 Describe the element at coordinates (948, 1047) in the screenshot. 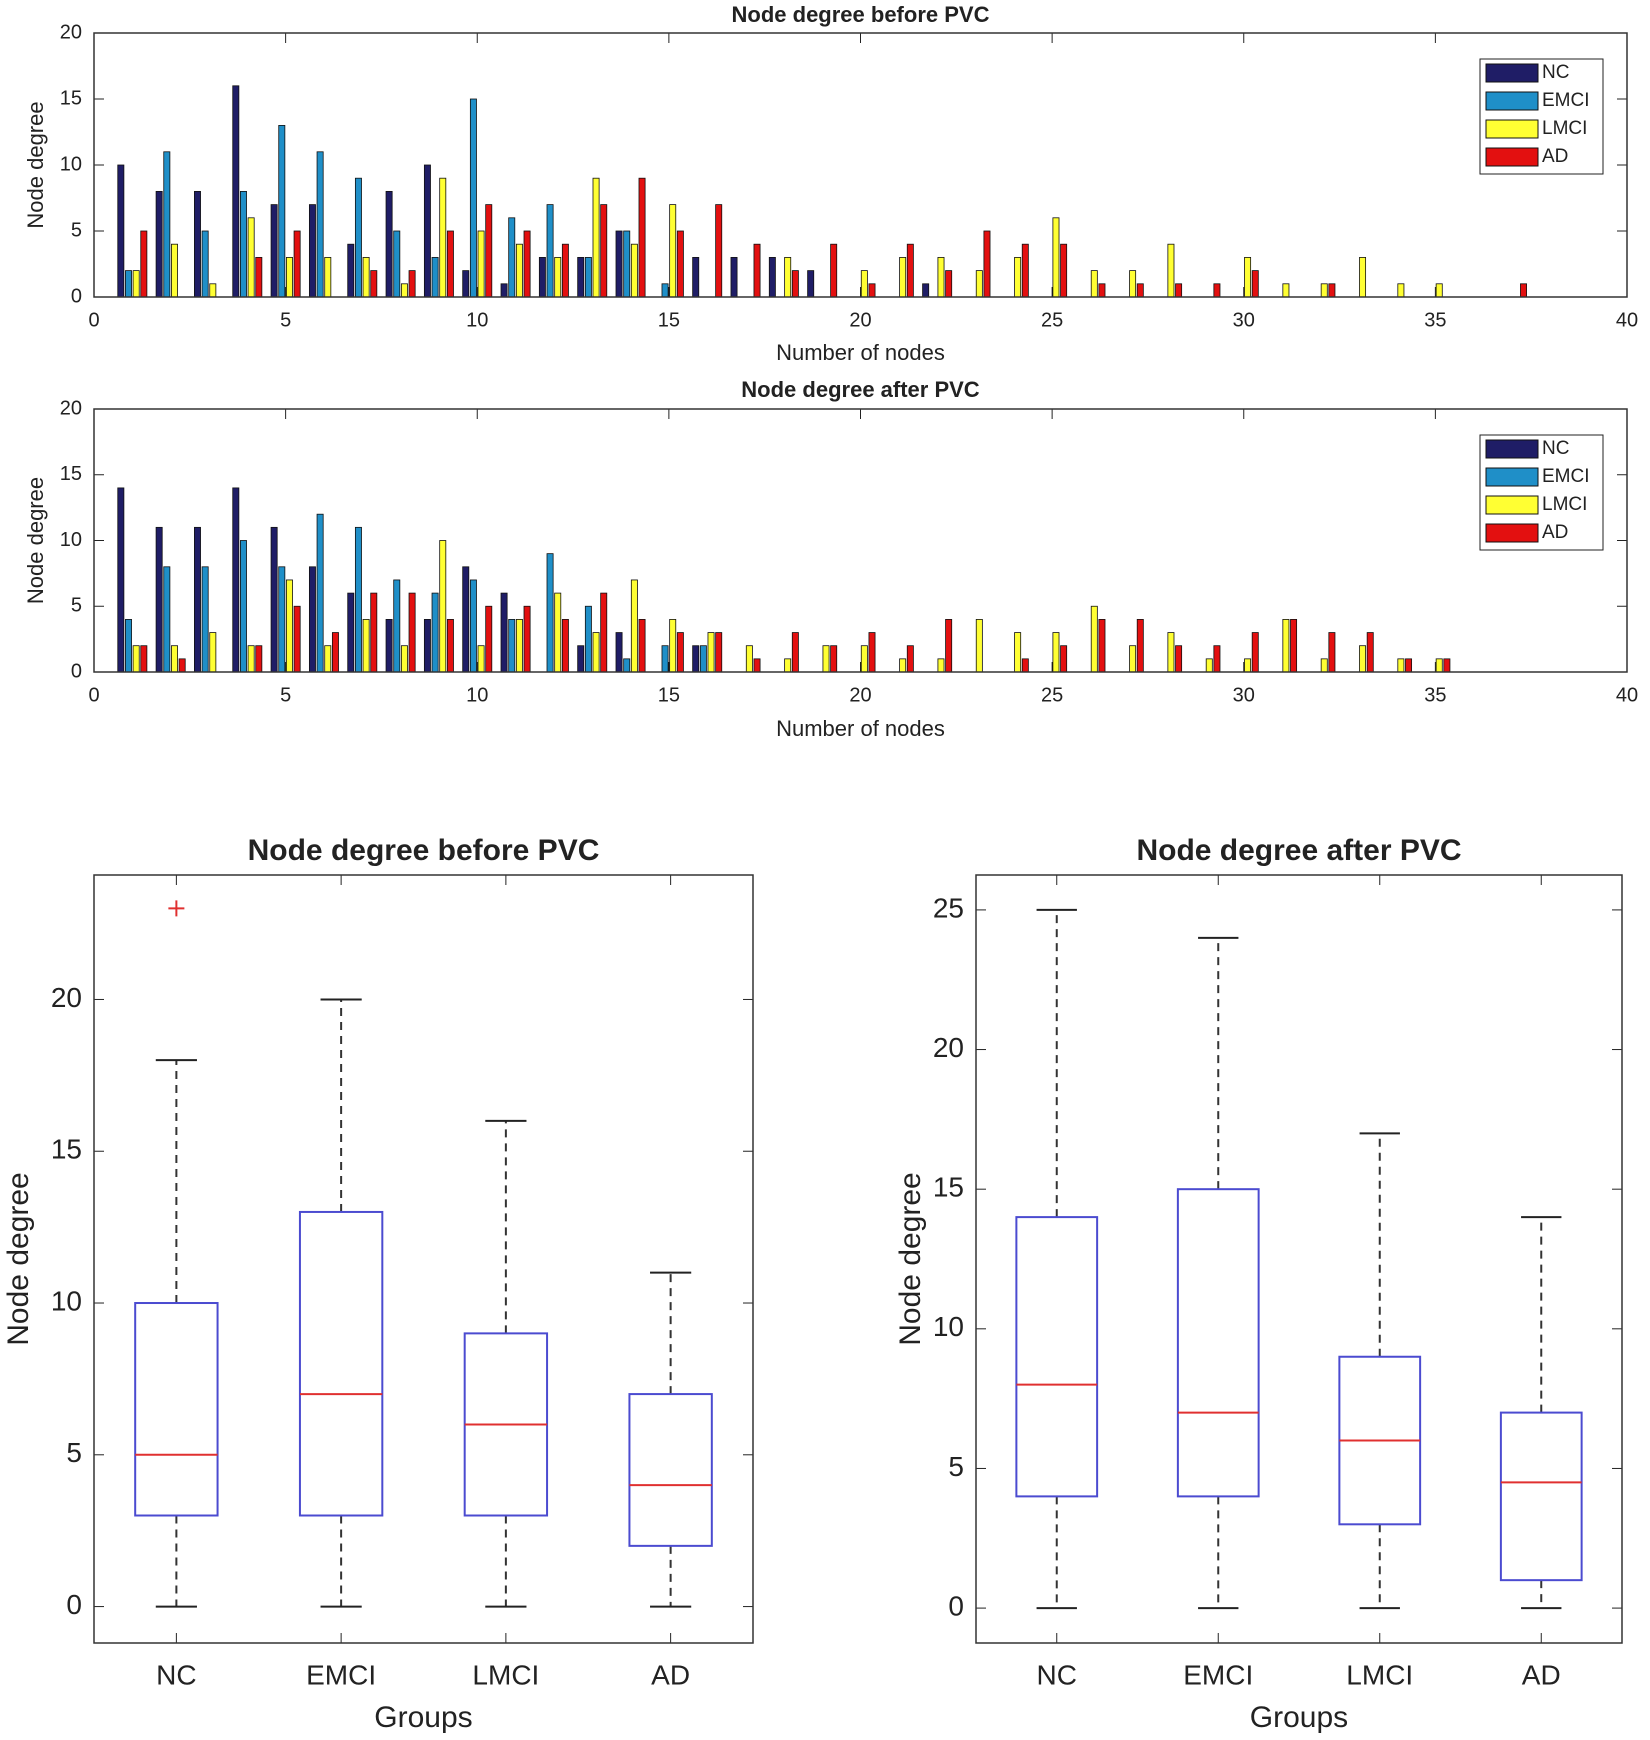

I see `y-tick-label: 20` at that location.